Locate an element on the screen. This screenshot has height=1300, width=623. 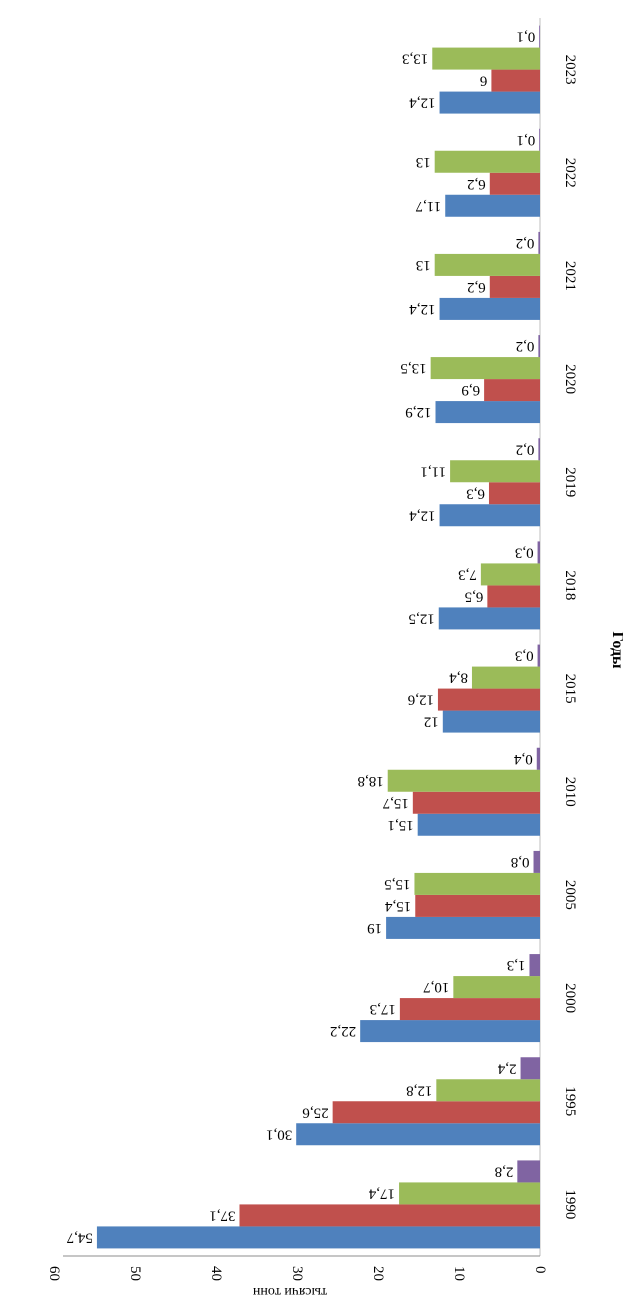
data-label-series-4-2015: 0,3 is located at coordinates (524, 656).